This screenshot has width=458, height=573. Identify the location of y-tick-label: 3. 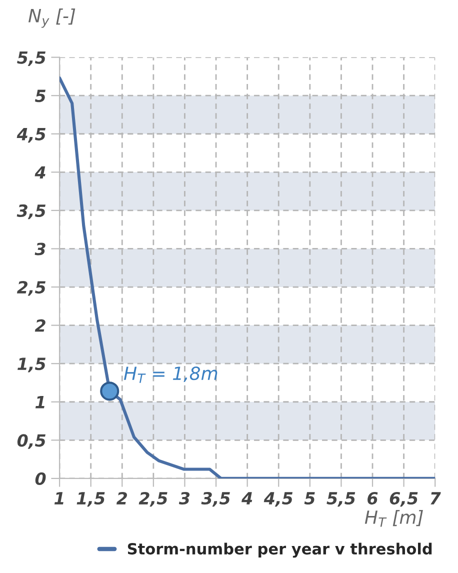
(40, 249).